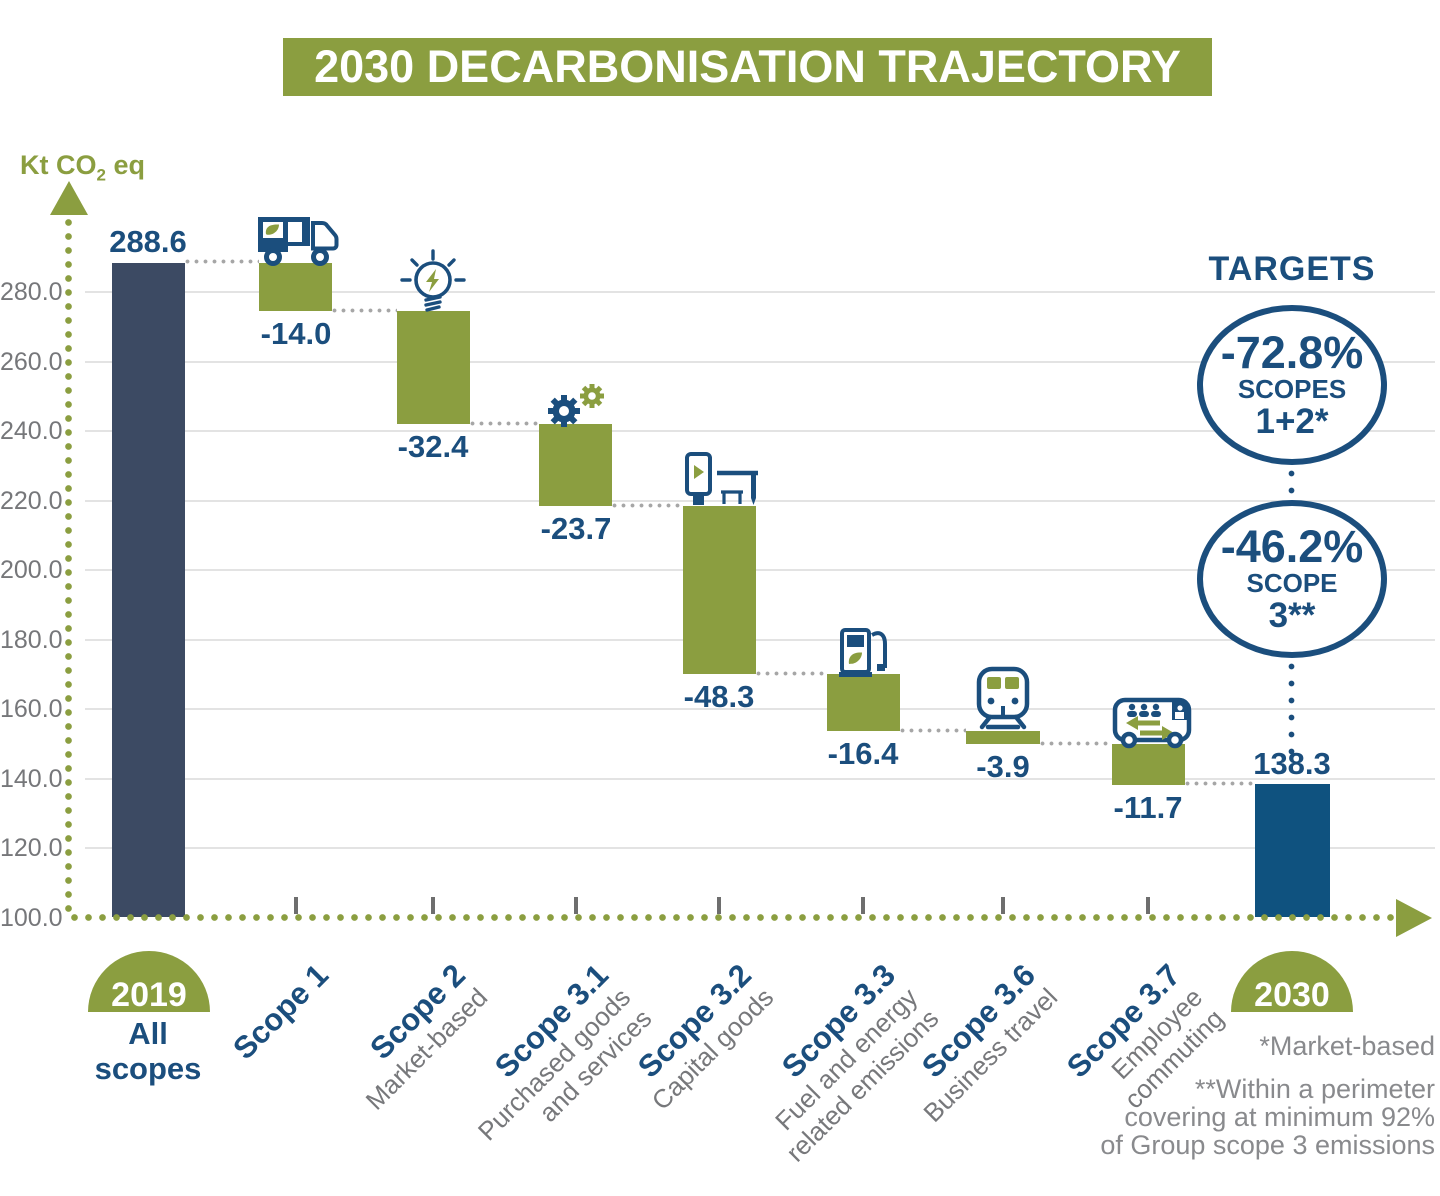 This screenshot has width=1440, height=1196. Describe the element at coordinates (31, 570) in the screenshot. I see `y-tick-label: 200.0` at that location.